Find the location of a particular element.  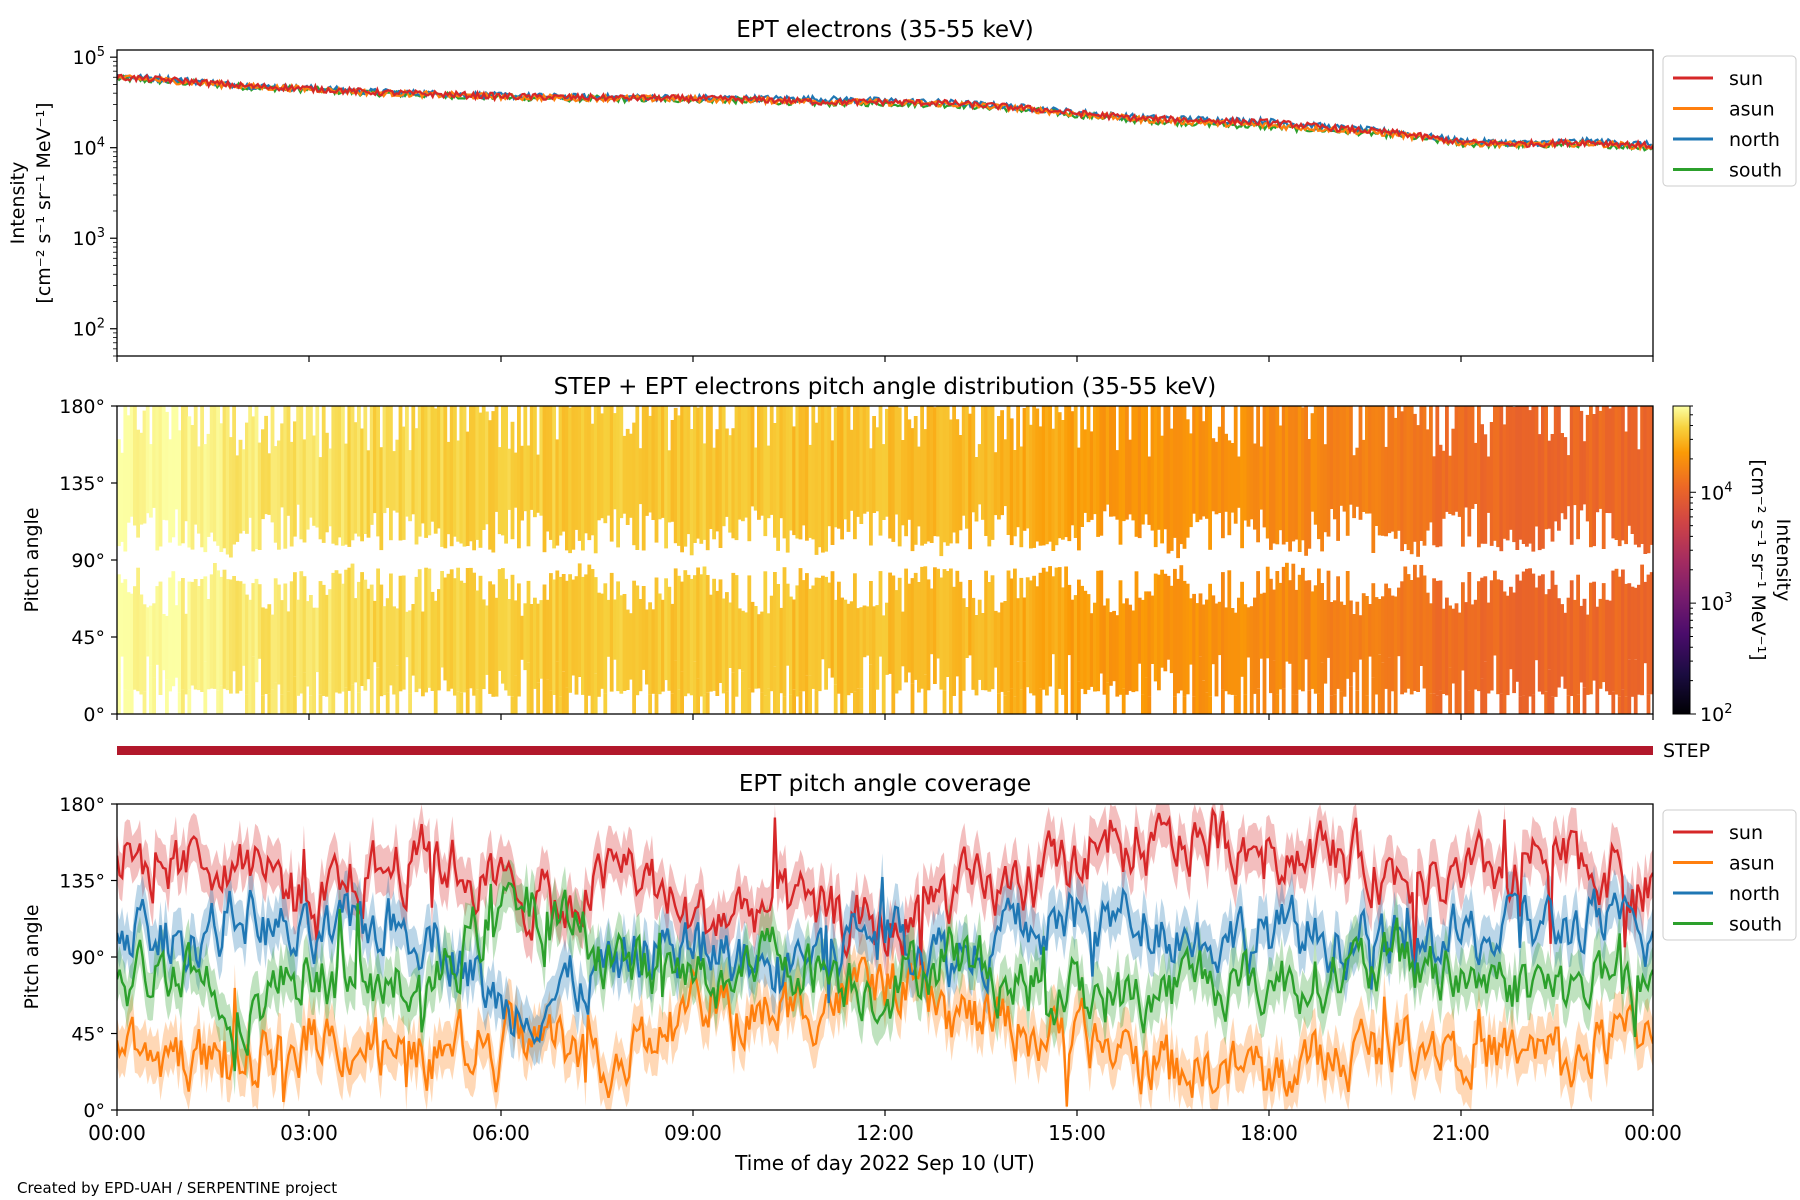

y-tick-label: 45° is located at coordinates (88, 638).